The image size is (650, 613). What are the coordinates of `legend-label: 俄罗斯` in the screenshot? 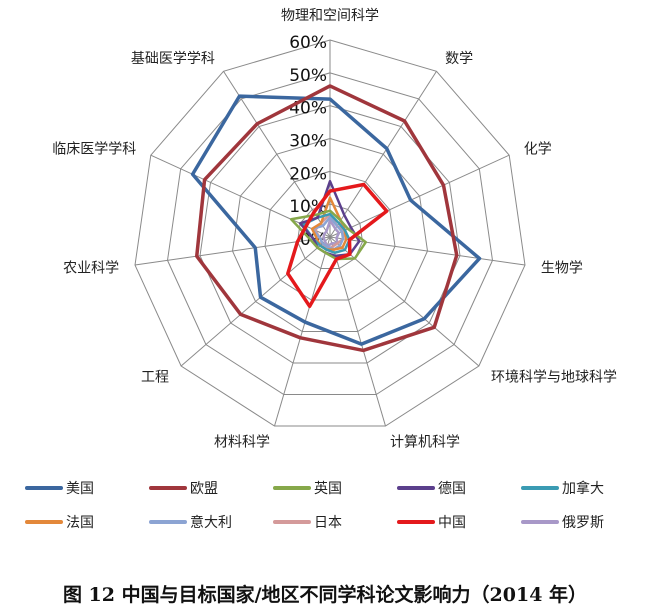 It's located at (583, 523).